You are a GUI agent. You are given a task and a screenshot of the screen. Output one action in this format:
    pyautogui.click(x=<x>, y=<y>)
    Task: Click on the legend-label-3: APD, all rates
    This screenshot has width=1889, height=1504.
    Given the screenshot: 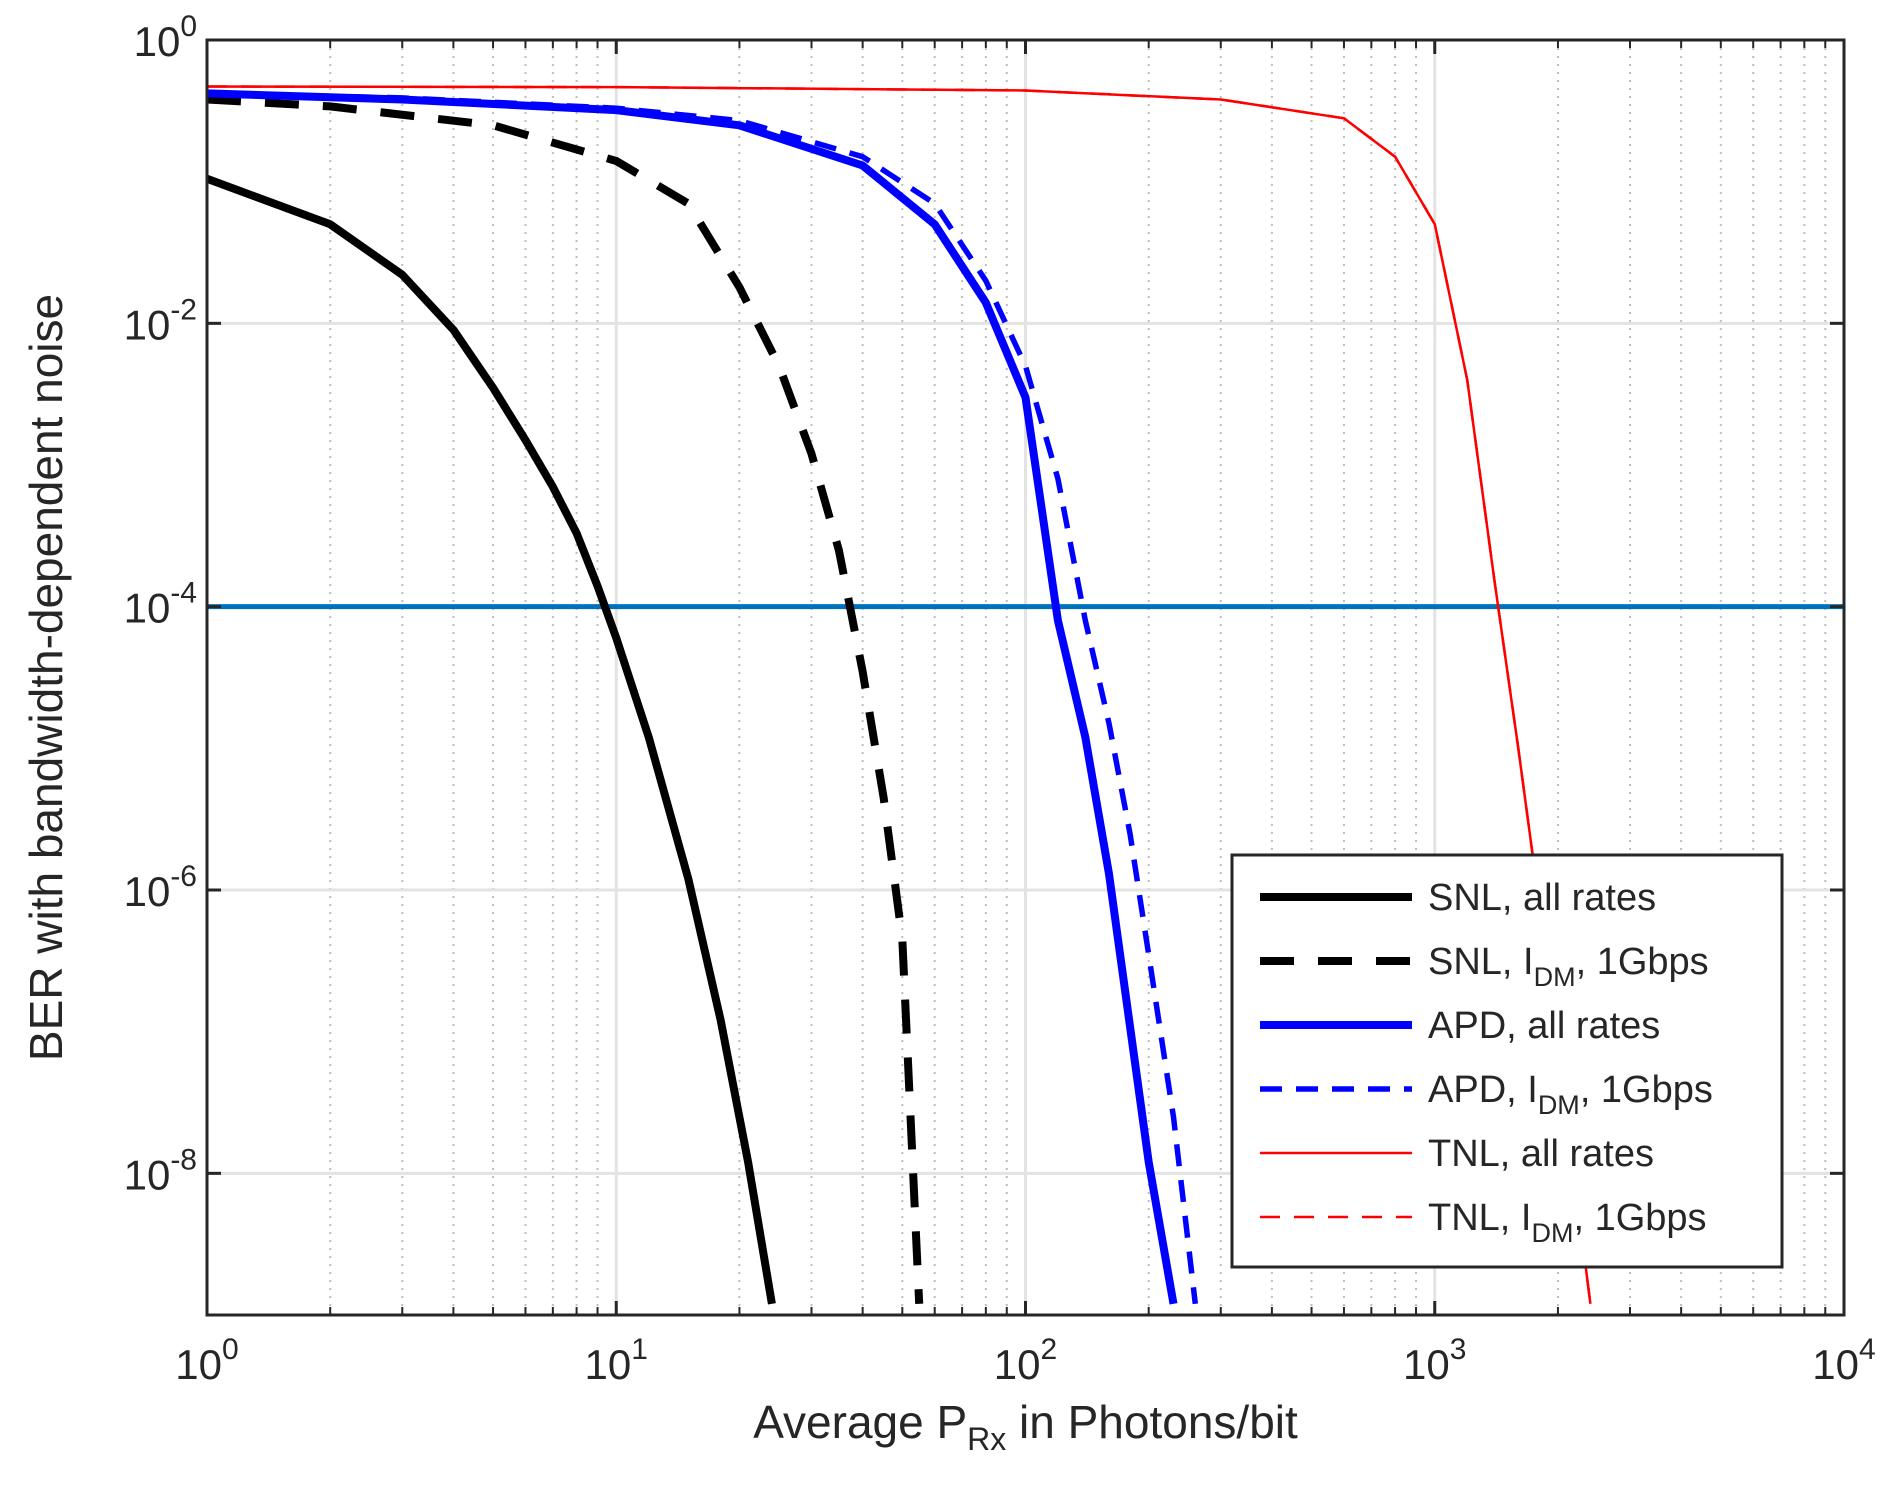 What is the action you would take?
    pyautogui.click(x=1544, y=1026)
    